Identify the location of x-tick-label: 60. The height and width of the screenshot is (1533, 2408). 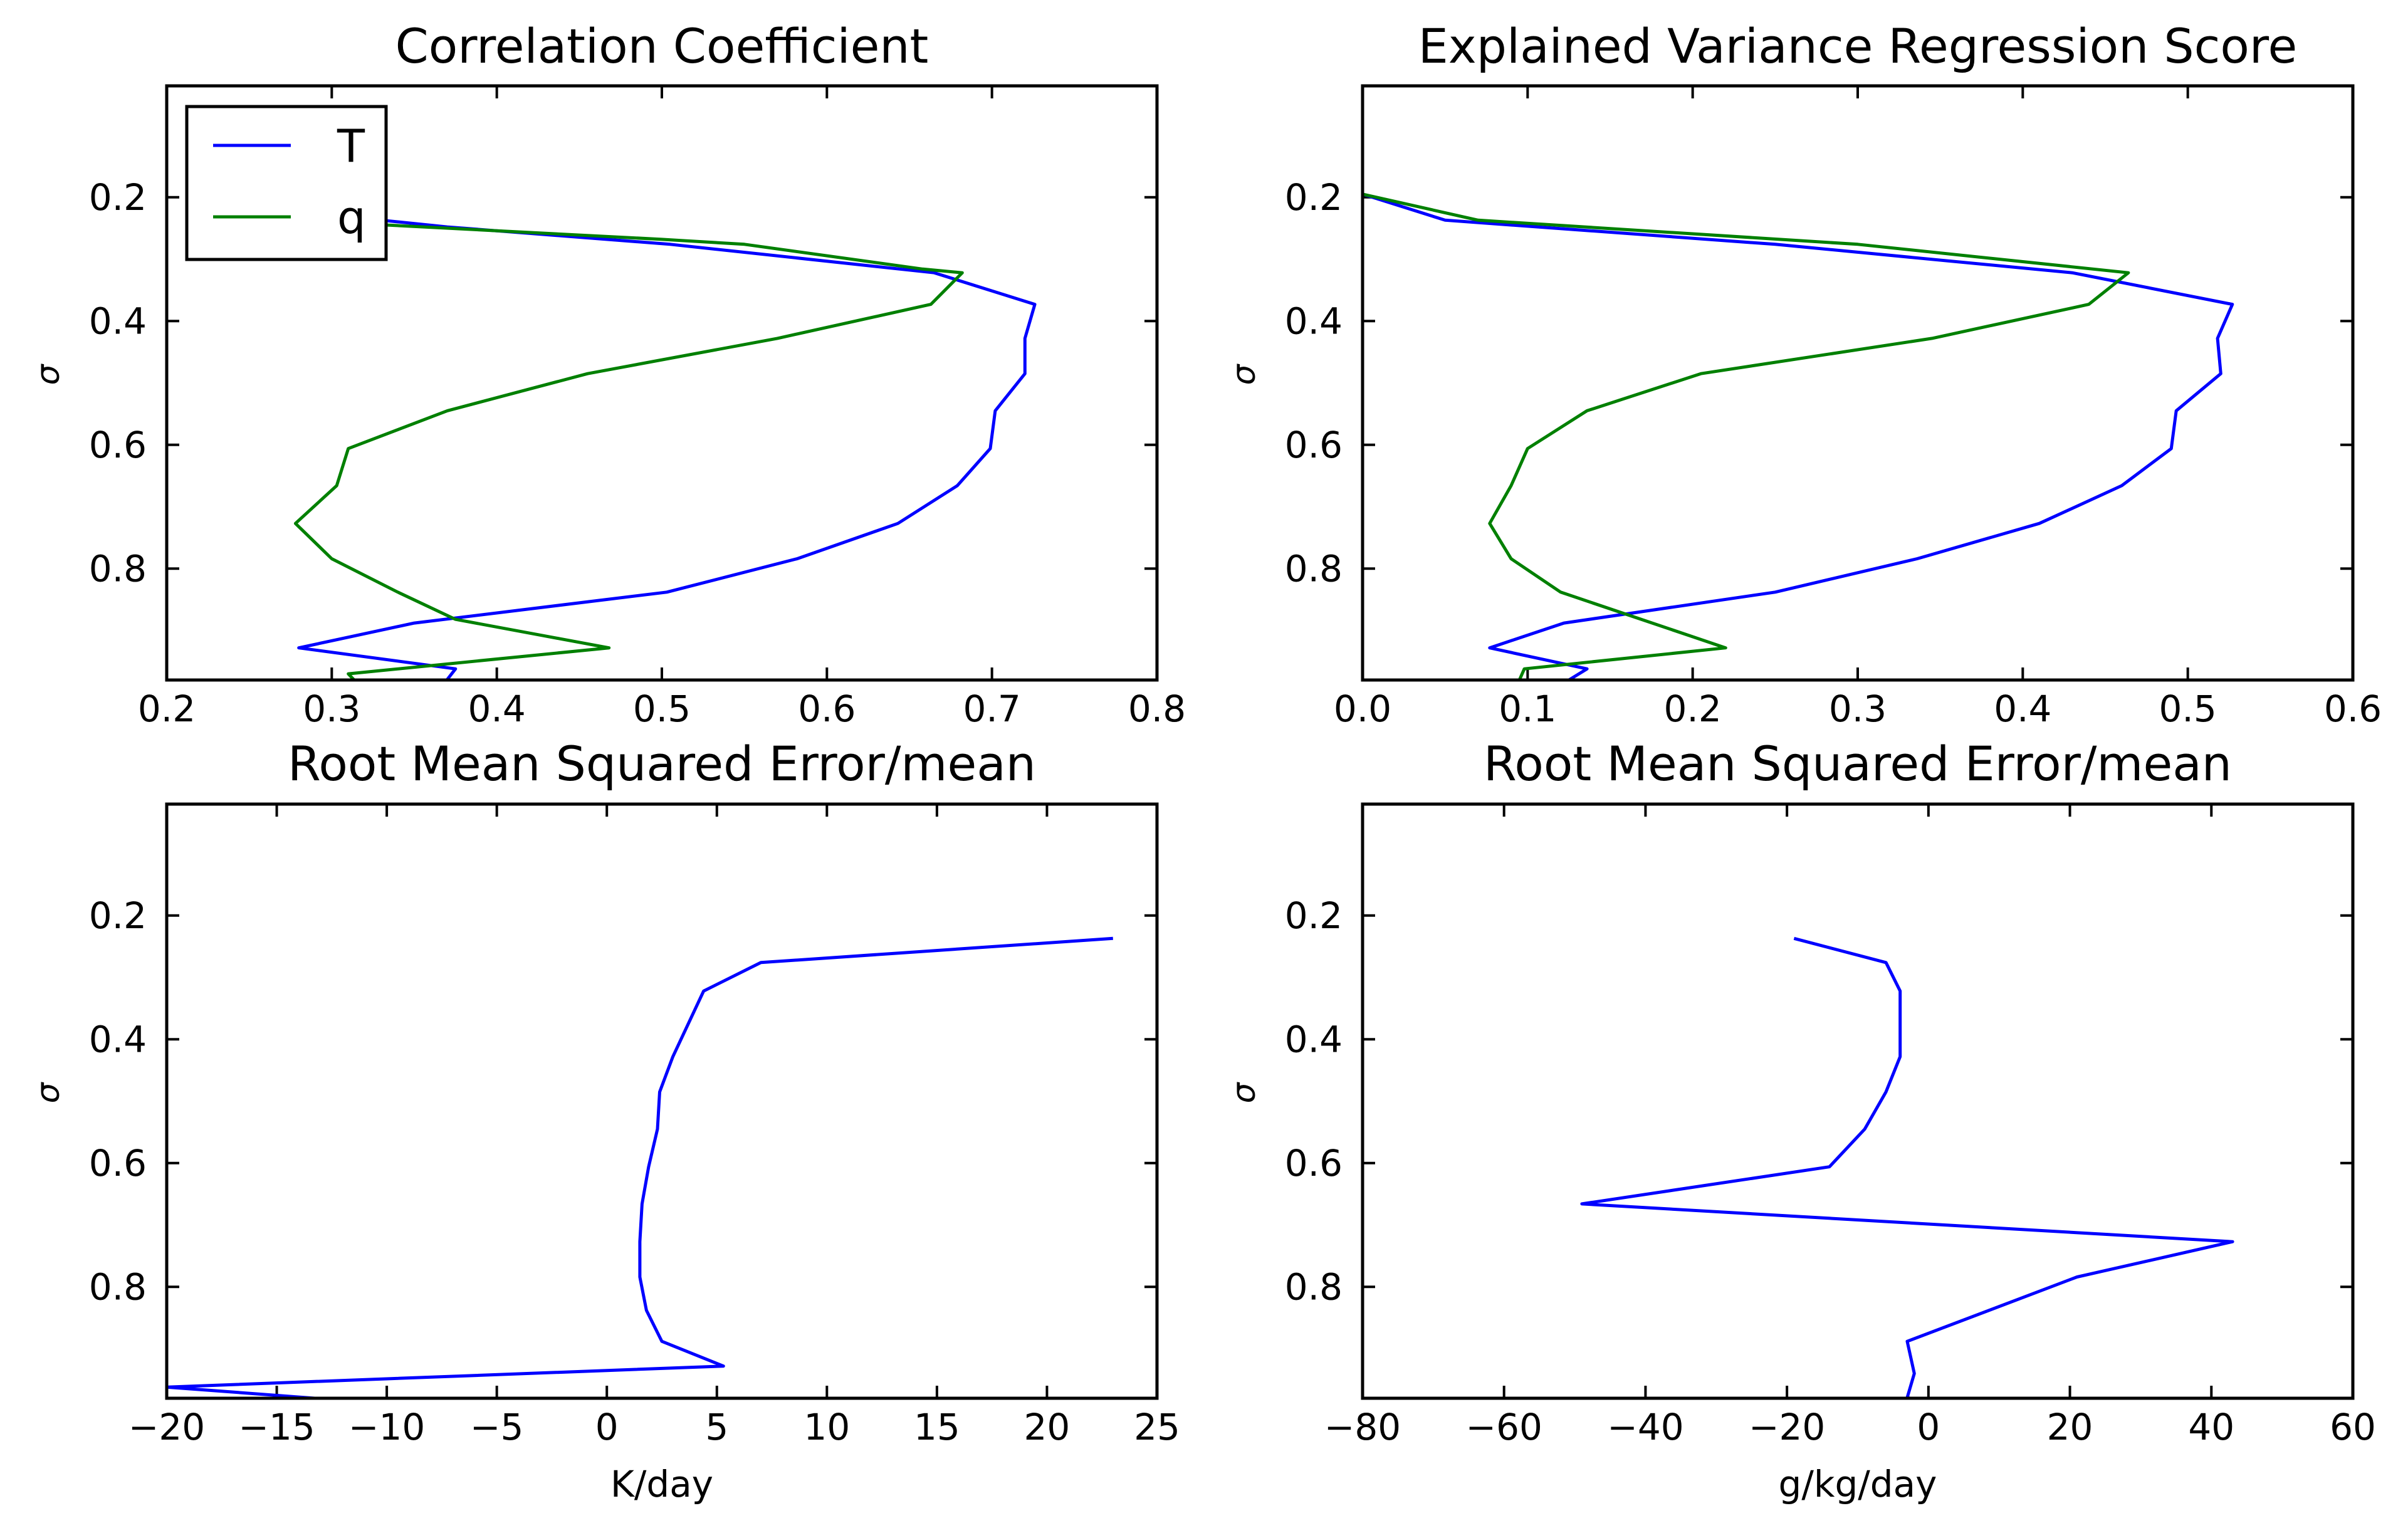
(2353, 1427).